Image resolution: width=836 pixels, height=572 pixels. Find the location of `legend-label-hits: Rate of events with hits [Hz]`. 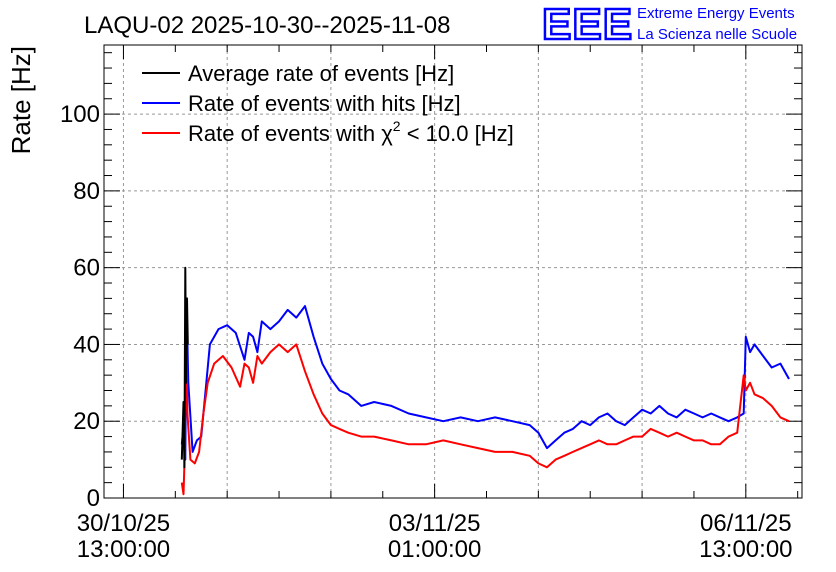

legend-label-hits: Rate of events with hits [Hz] is located at coordinates (324, 103).